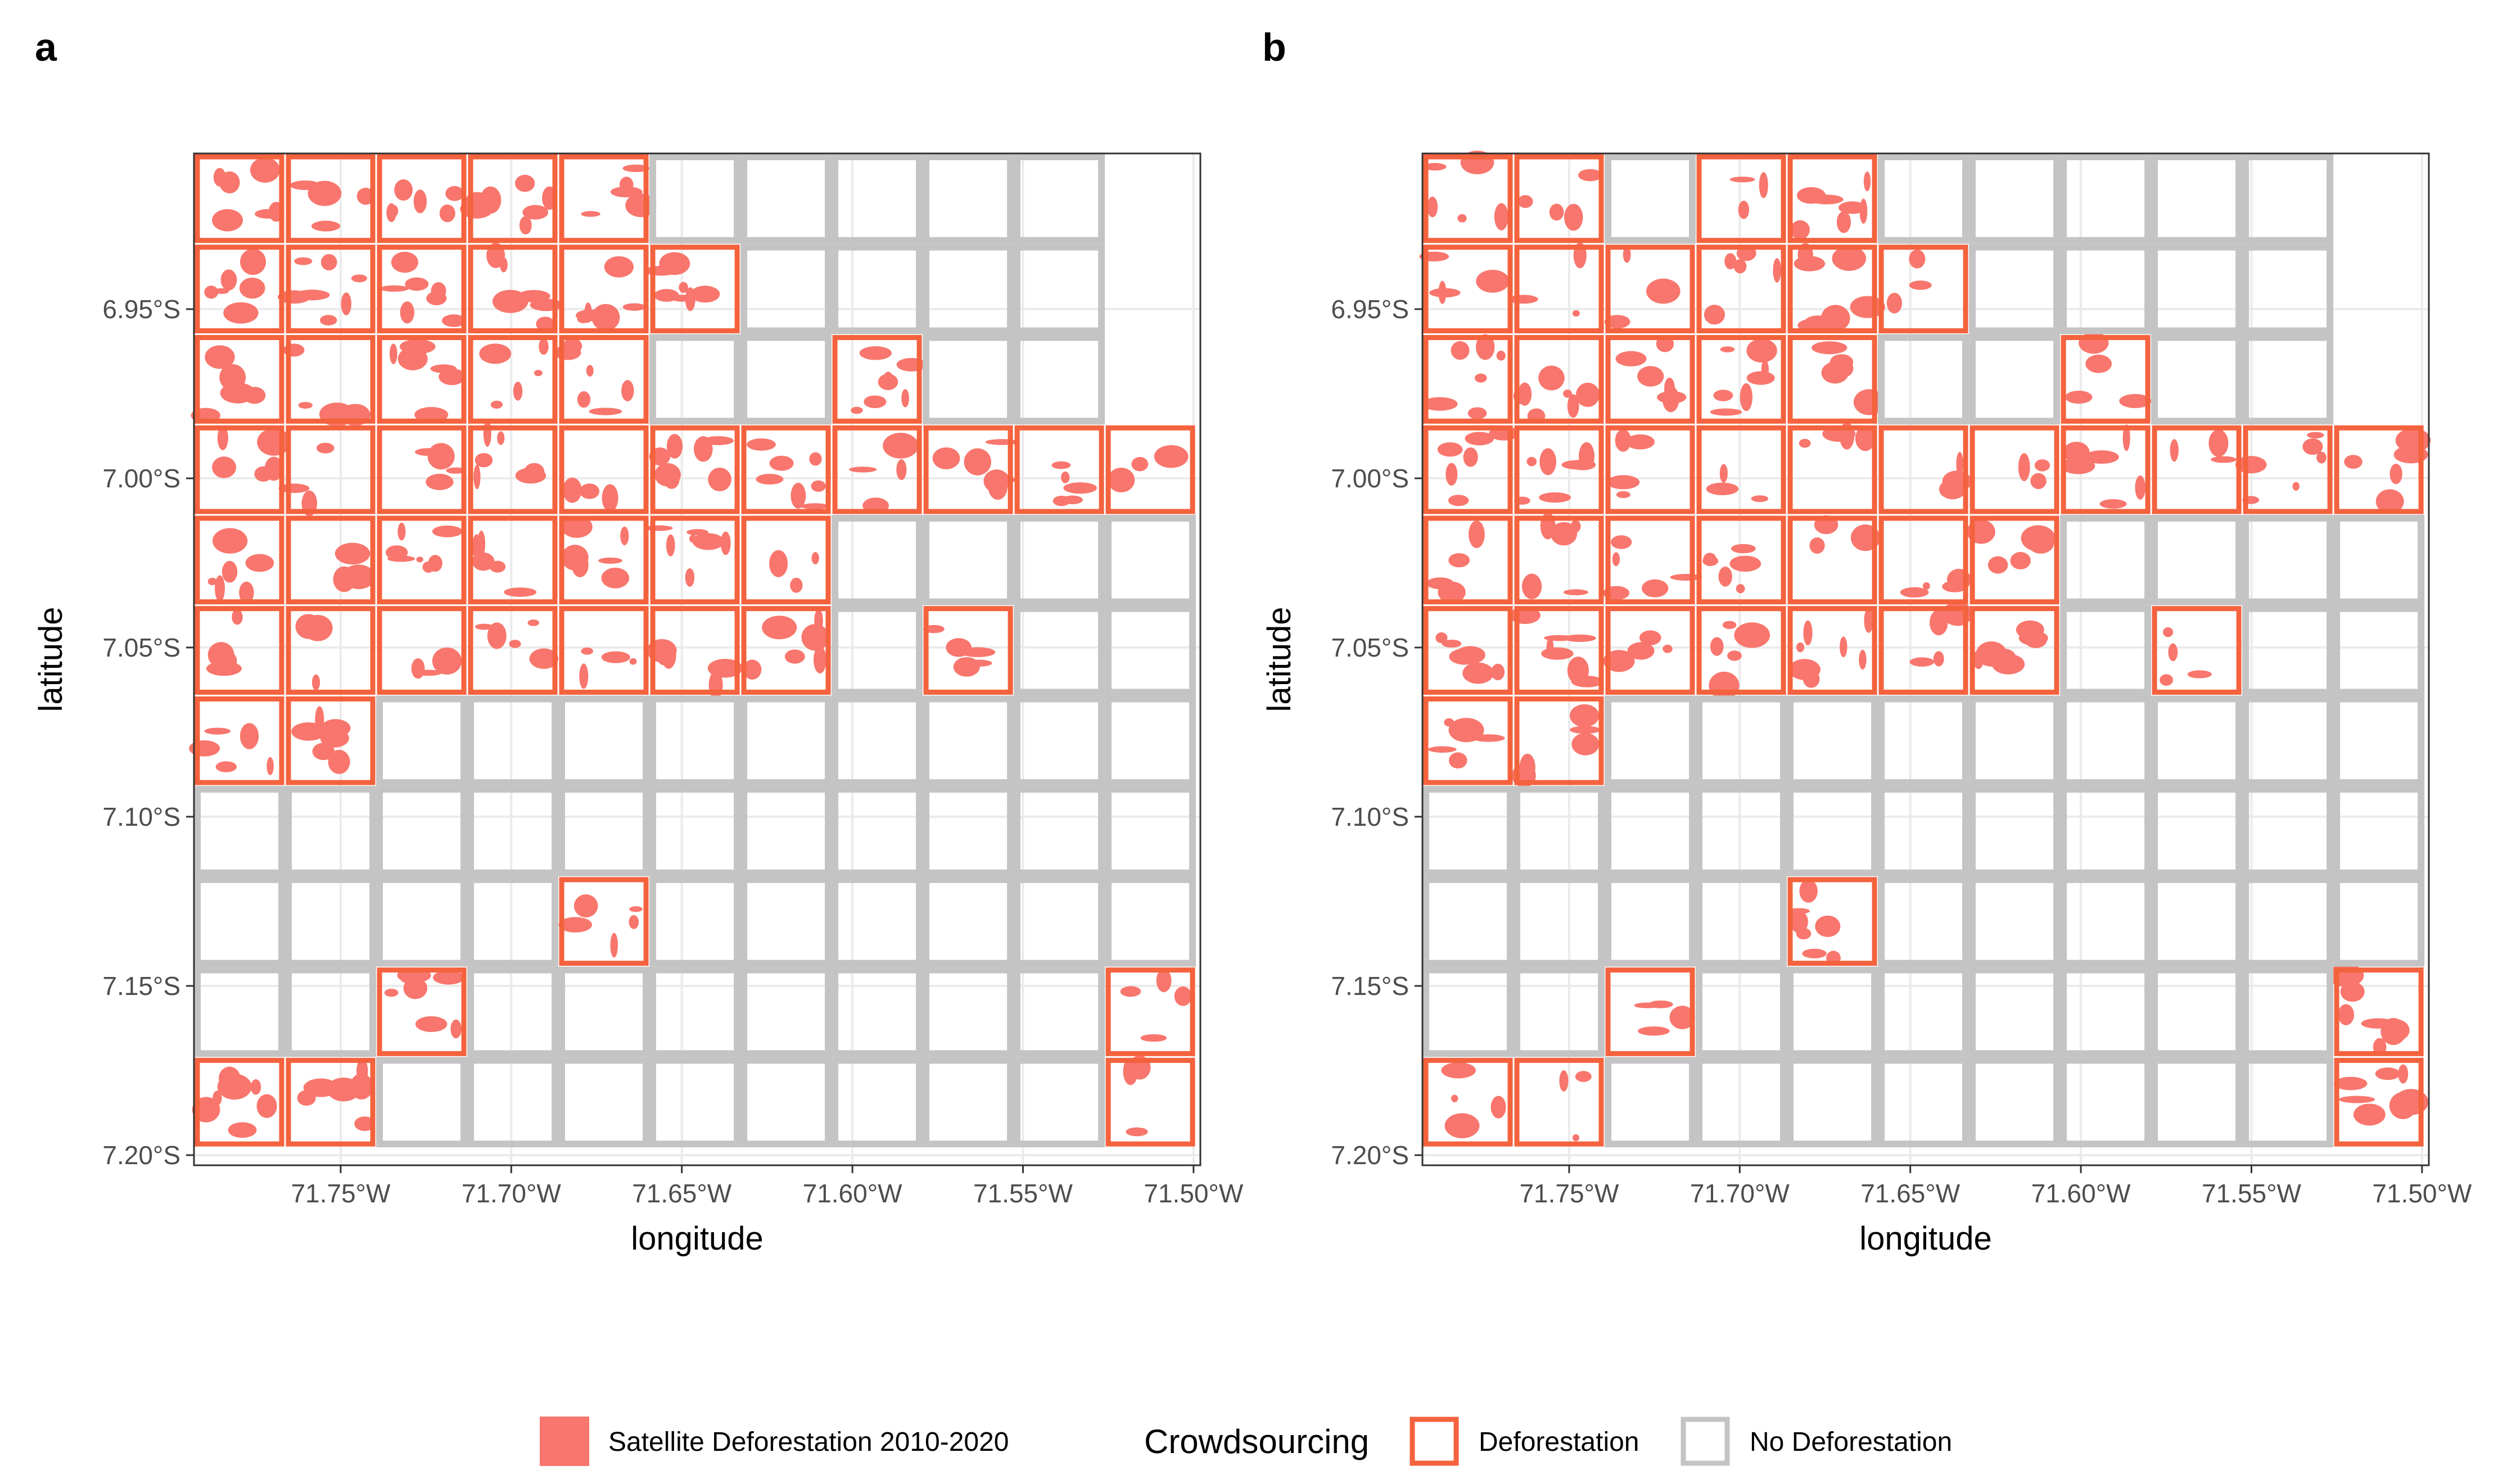  What do you see at coordinates (1279, 659) in the screenshot?
I see `y-axis-title: latitude` at bounding box center [1279, 659].